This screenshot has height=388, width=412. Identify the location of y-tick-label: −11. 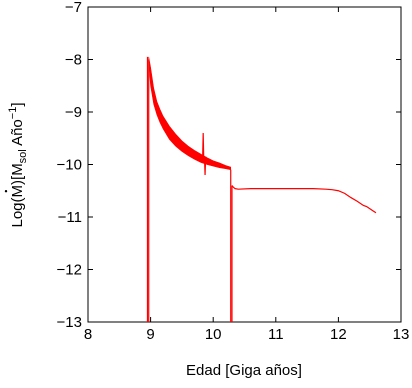
(70, 217).